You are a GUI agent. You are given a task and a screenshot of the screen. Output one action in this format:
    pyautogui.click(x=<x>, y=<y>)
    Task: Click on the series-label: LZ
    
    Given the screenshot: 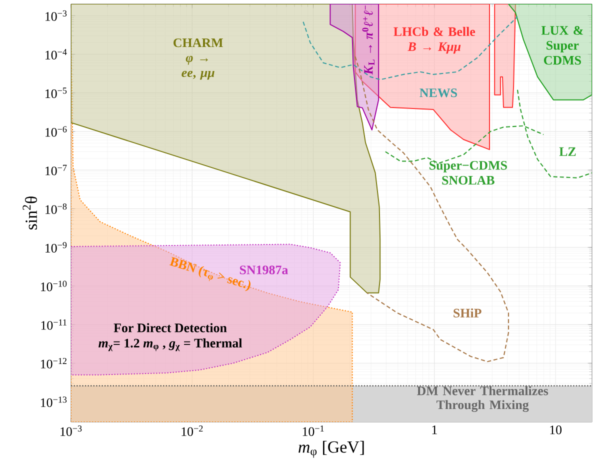 What is the action you would take?
    pyautogui.click(x=567, y=151)
    